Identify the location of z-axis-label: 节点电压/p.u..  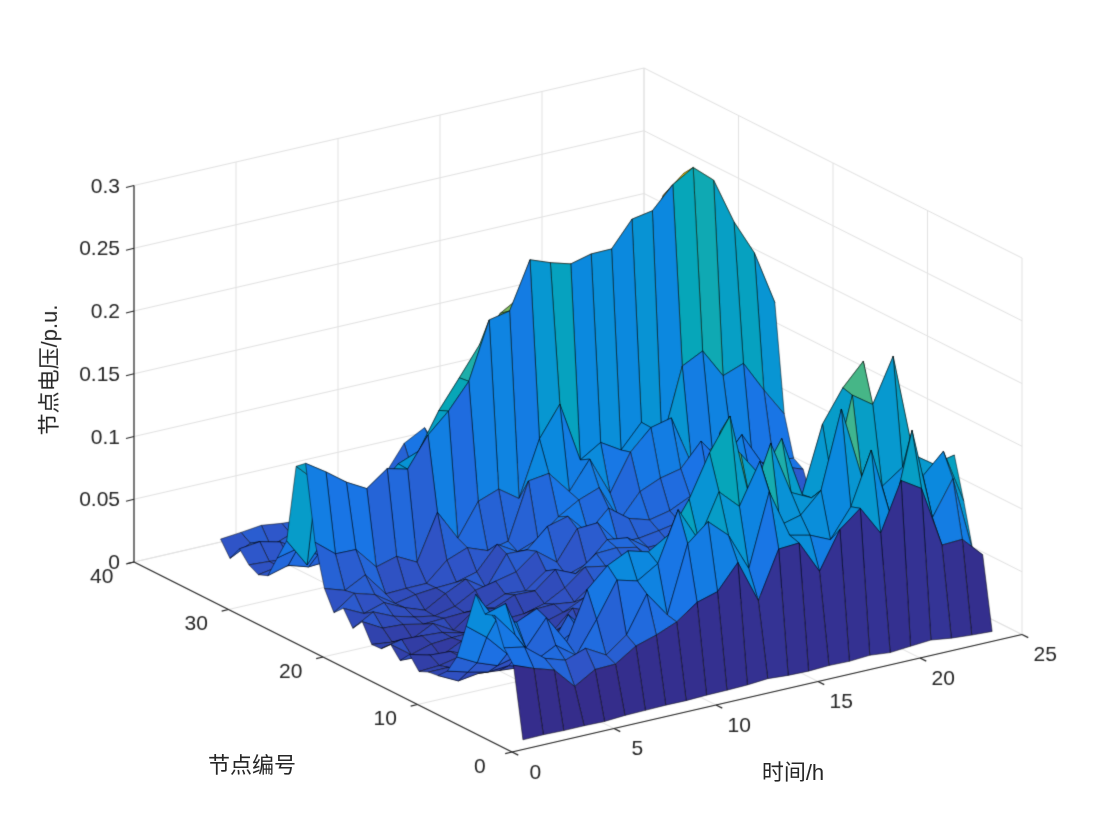
(49, 370).